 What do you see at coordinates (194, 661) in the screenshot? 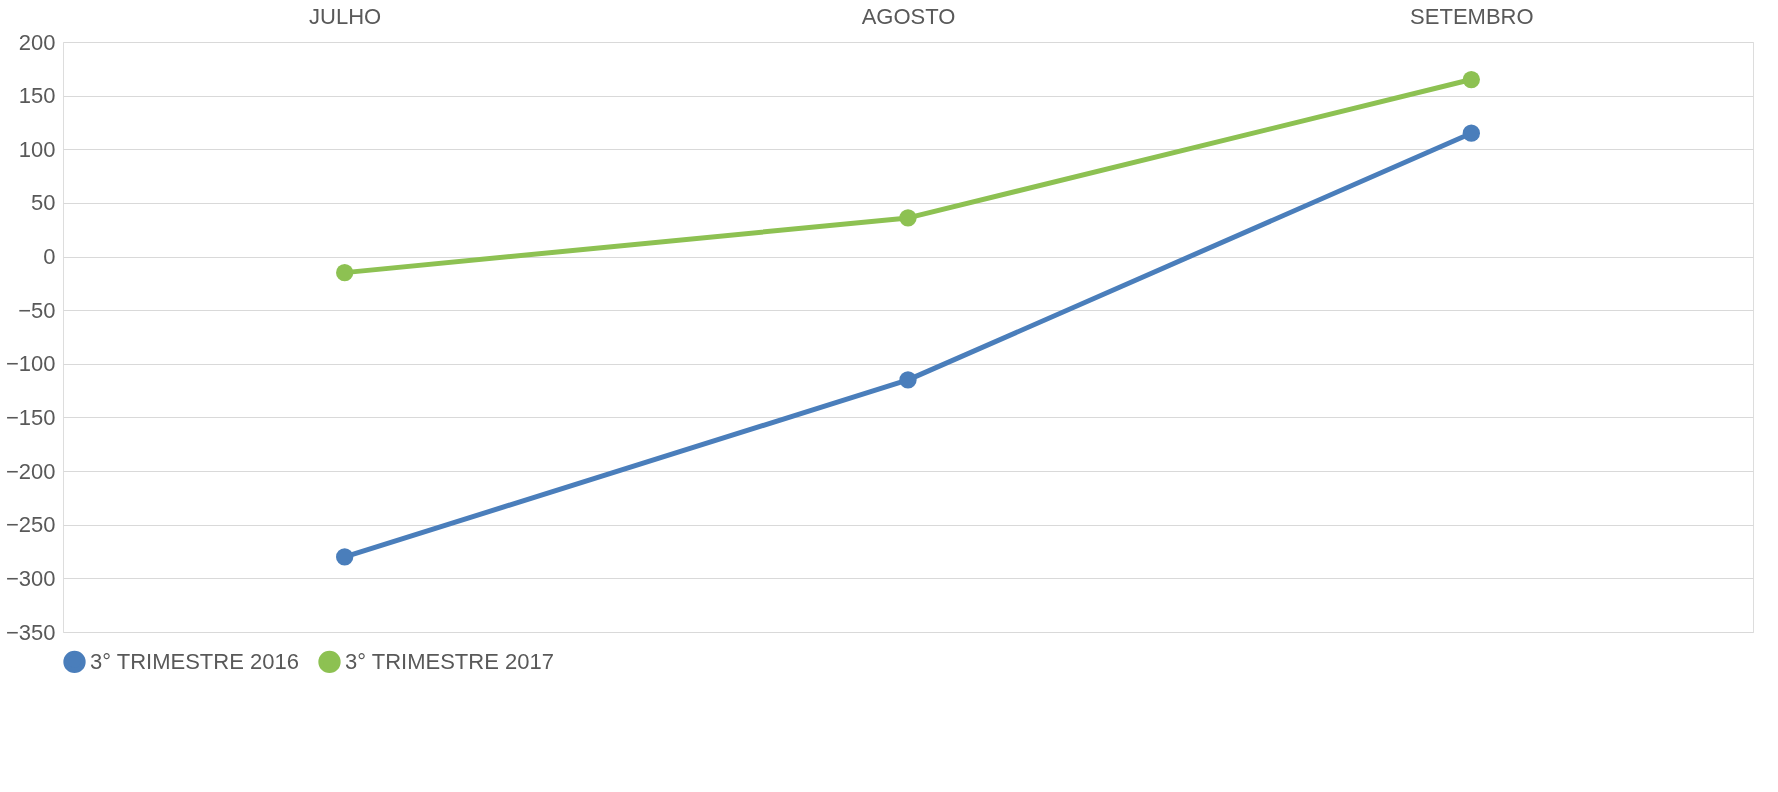
I see `legend-label: 3° TRIMESTRE 2016` at bounding box center [194, 661].